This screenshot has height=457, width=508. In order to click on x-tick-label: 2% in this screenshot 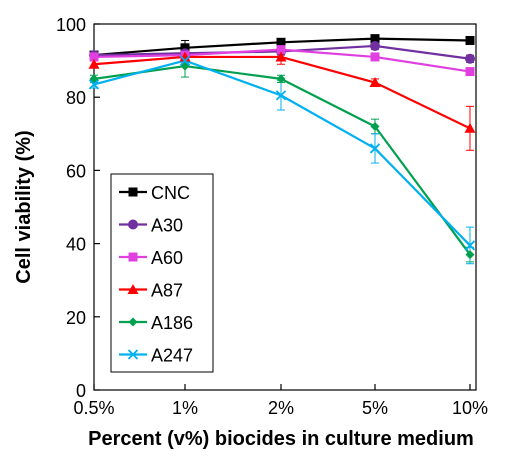, I will do `click(281, 408)`.